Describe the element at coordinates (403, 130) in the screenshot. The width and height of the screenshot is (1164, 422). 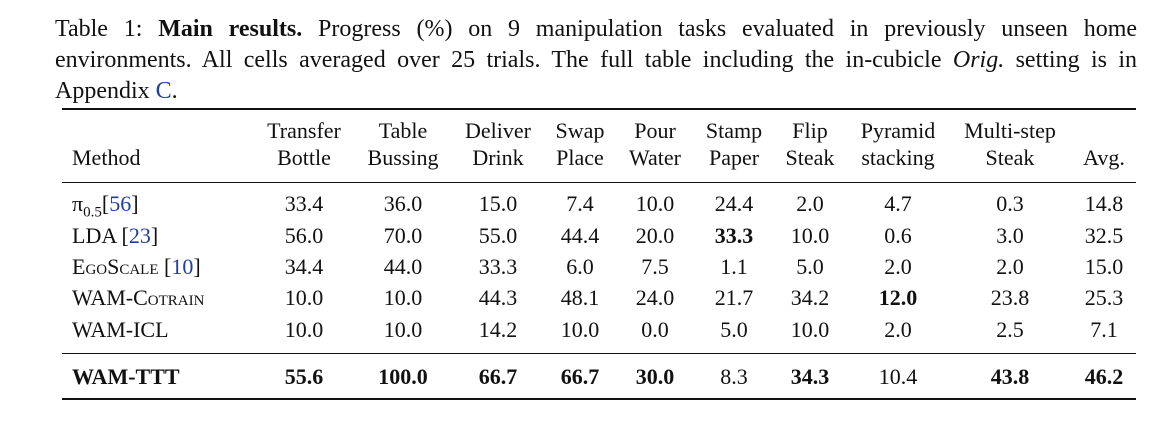
I see `column-header: Table` at that location.